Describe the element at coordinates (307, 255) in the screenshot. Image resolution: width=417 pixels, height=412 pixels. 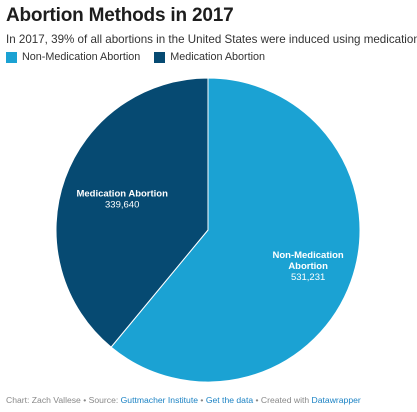
I see `slice-name-text: Non-Medication` at that location.